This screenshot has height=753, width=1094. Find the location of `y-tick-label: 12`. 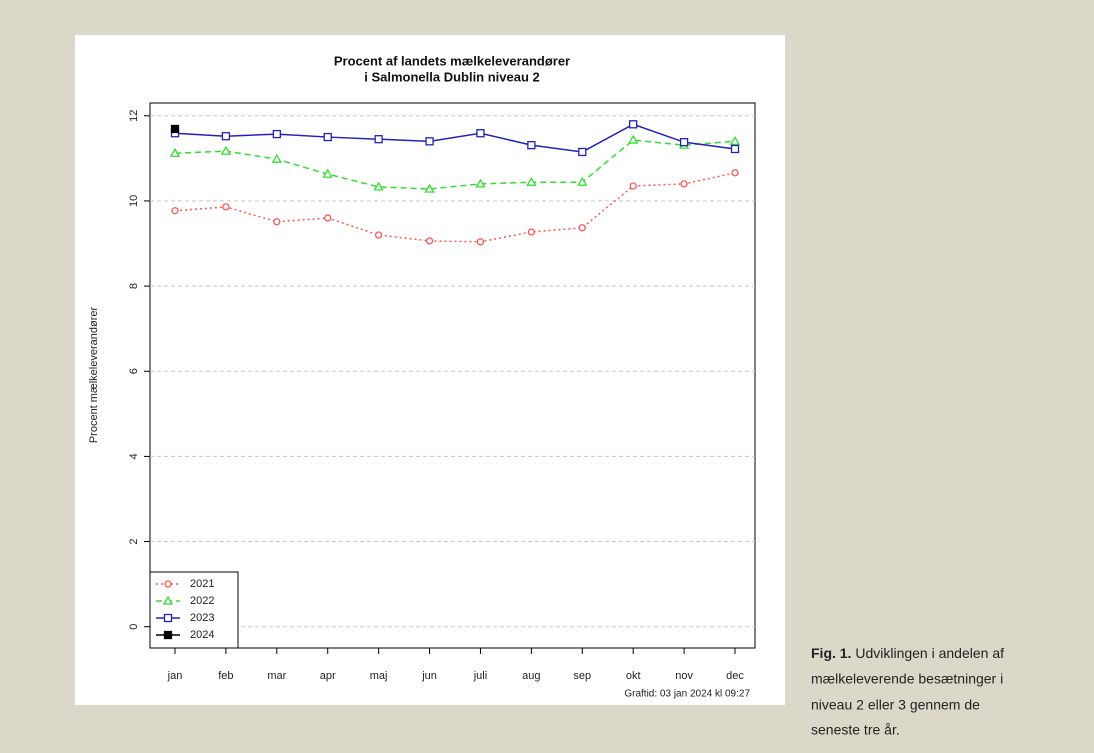

y-tick-label: 12 is located at coordinates (134, 116).